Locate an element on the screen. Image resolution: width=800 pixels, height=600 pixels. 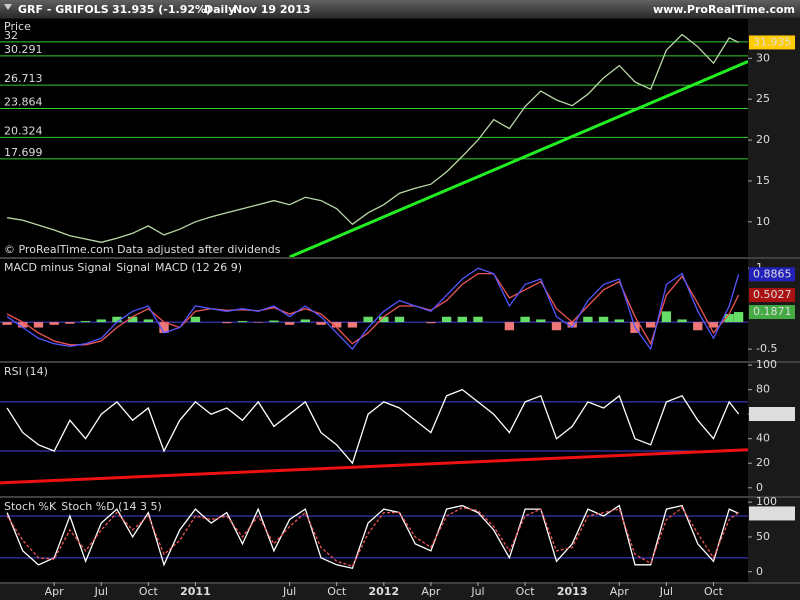
level-label: 30.291 is located at coordinates (23, 49).